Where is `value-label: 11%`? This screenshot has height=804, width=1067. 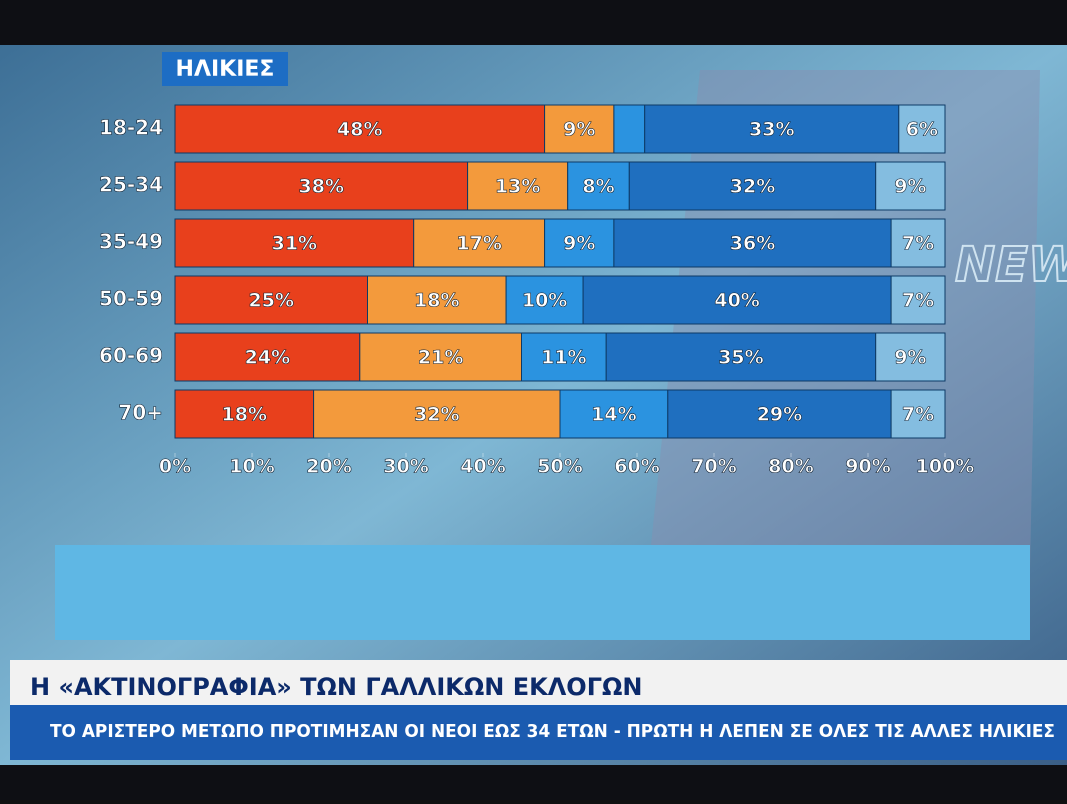
value-label: 11% is located at coordinates (563, 358).